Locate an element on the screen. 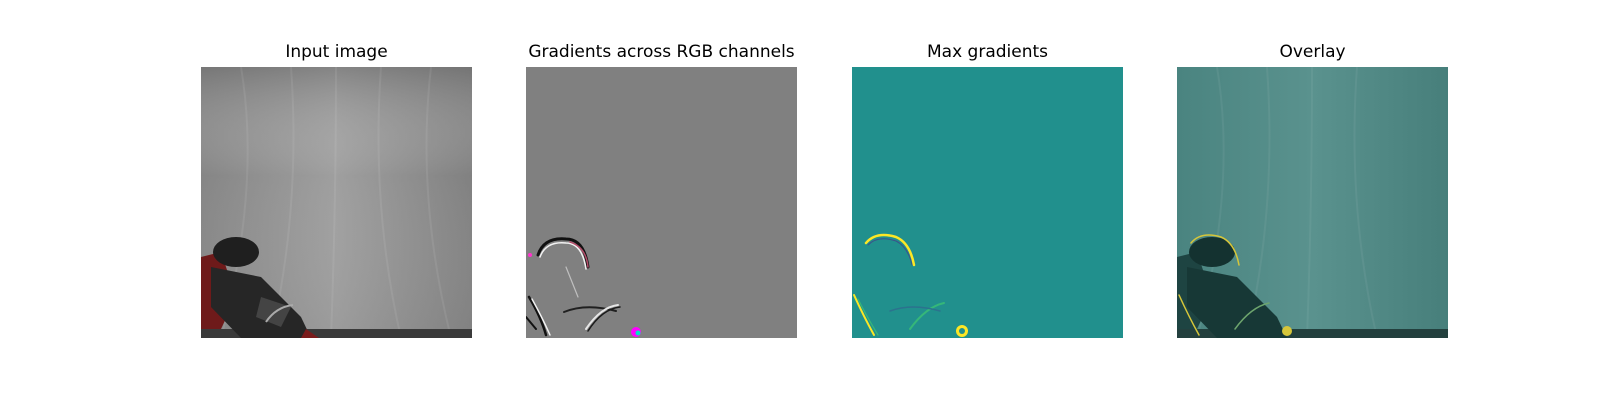 Image resolution: width=1600 pixels, height=400 pixels. overlay-svg is located at coordinates (1312, 202).